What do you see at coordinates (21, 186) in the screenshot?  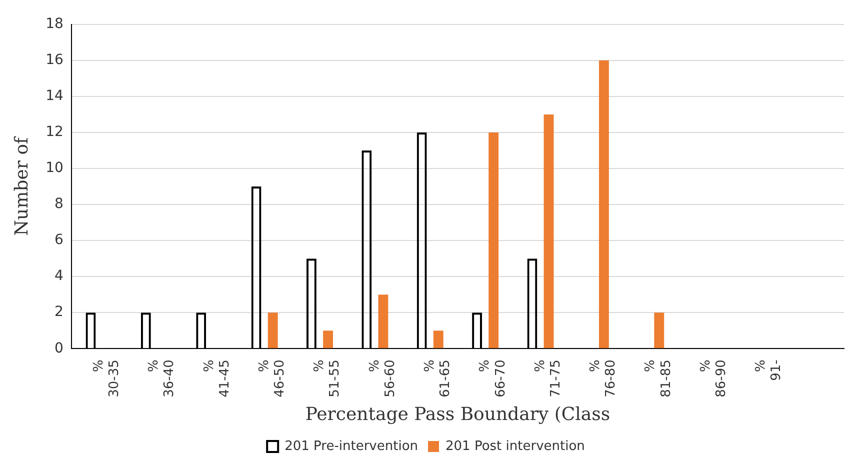 I see `y-axis-title: Number of` at bounding box center [21, 186].